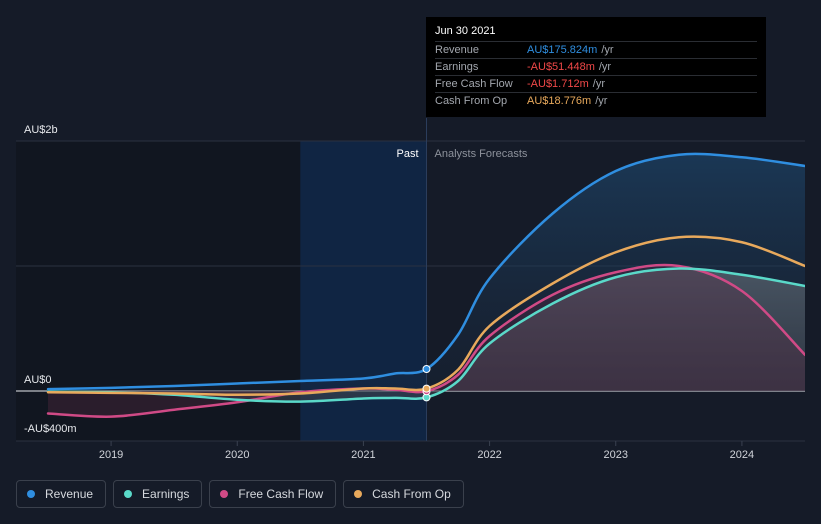 The image size is (821, 524). I want to click on tooltip-date: Jun 30 2021, so click(465, 31).